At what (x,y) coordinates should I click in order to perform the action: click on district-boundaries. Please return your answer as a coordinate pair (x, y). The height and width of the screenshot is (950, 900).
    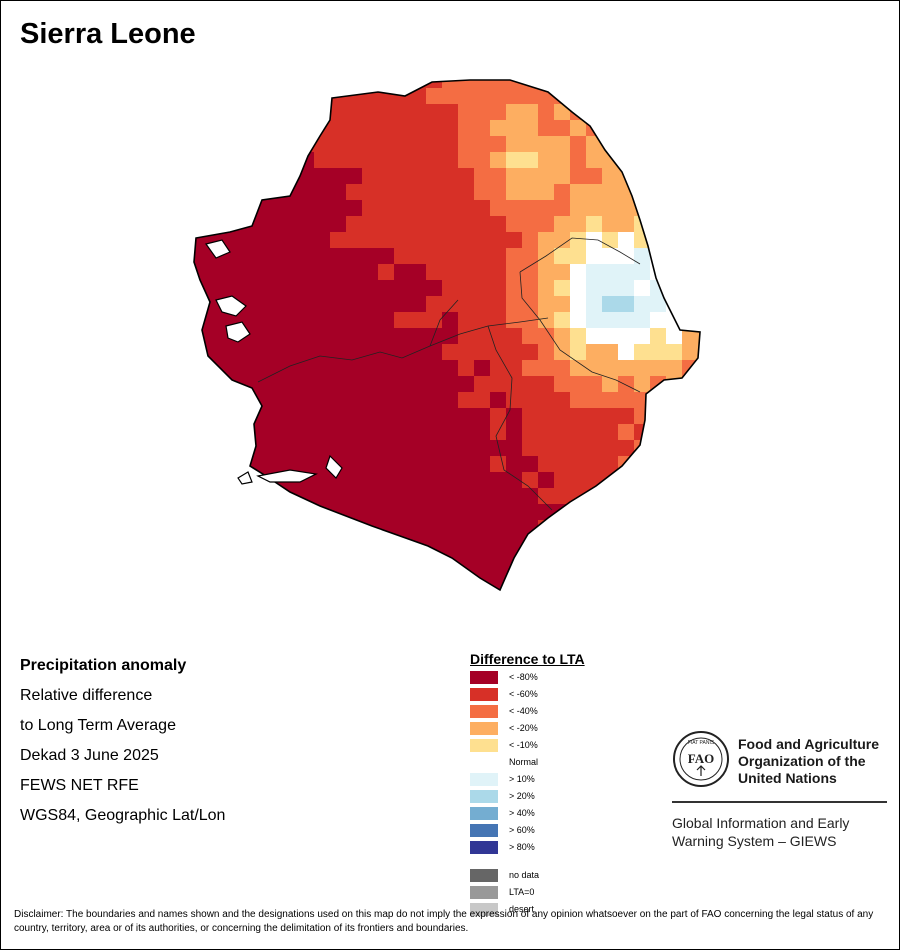
    Looking at the image, I should click on (449, 374).